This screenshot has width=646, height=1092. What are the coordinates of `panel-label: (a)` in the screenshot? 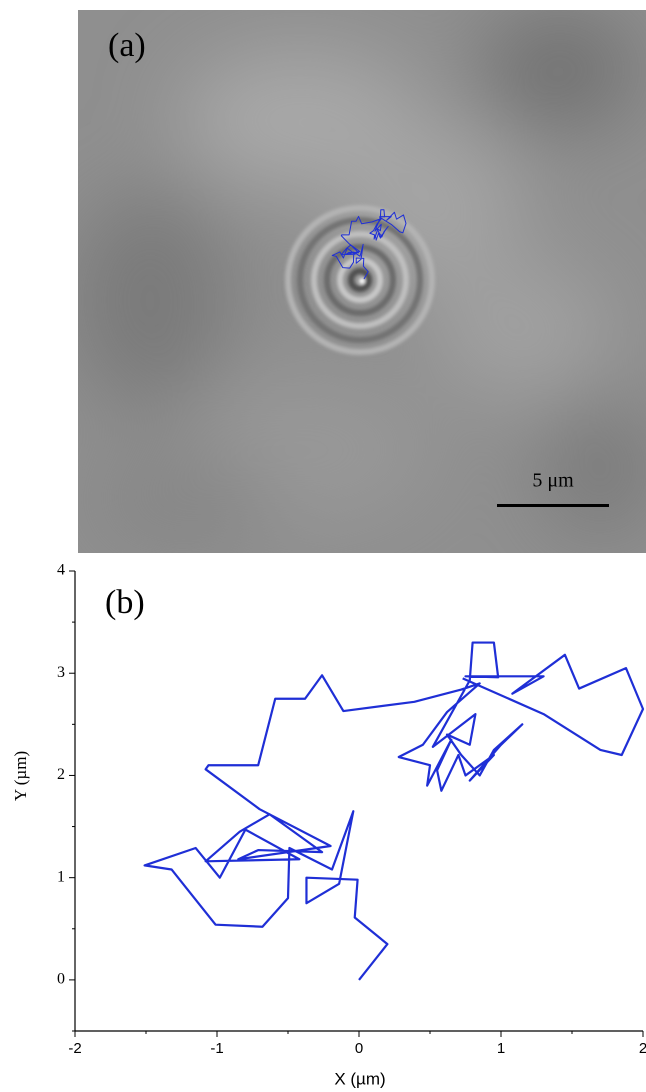 It's located at (127, 45).